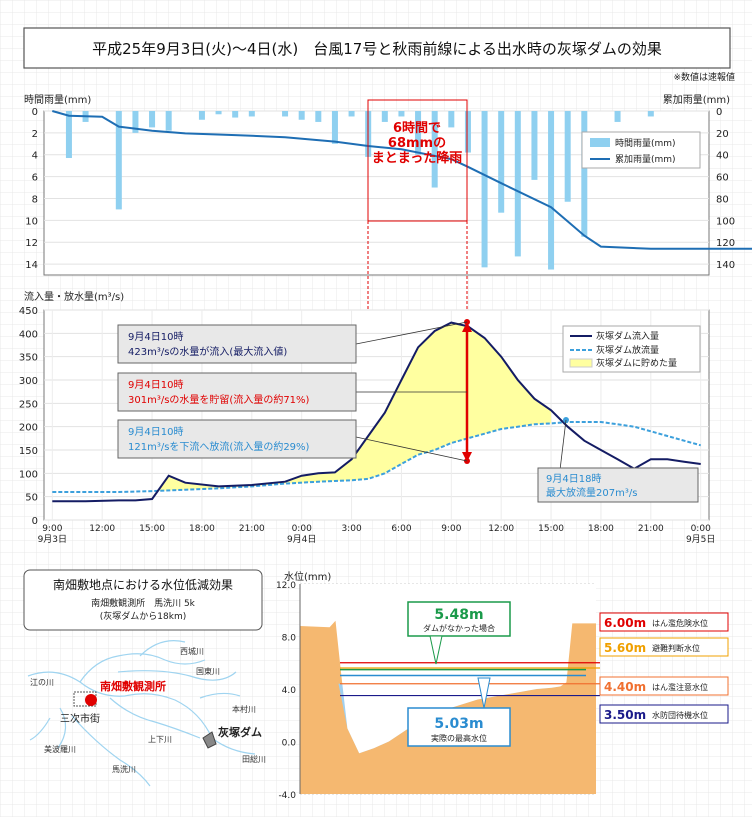 This screenshot has height=821, width=752. I want to click on river-label-mihara: 美波羅川, so click(60, 749).